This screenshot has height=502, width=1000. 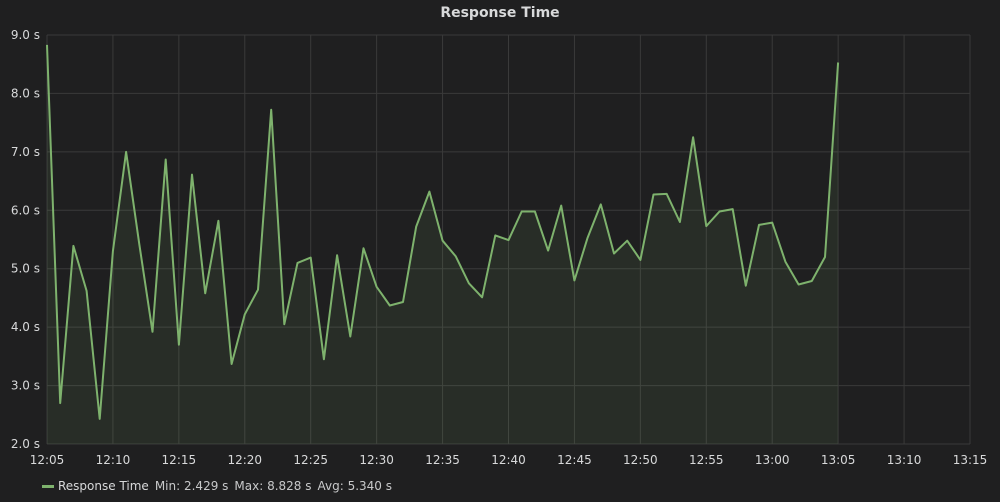 What do you see at coordinates (904, 460) in the screenshot?
I see `x-tick-label: 13:10` at bounding box center [904, 460].